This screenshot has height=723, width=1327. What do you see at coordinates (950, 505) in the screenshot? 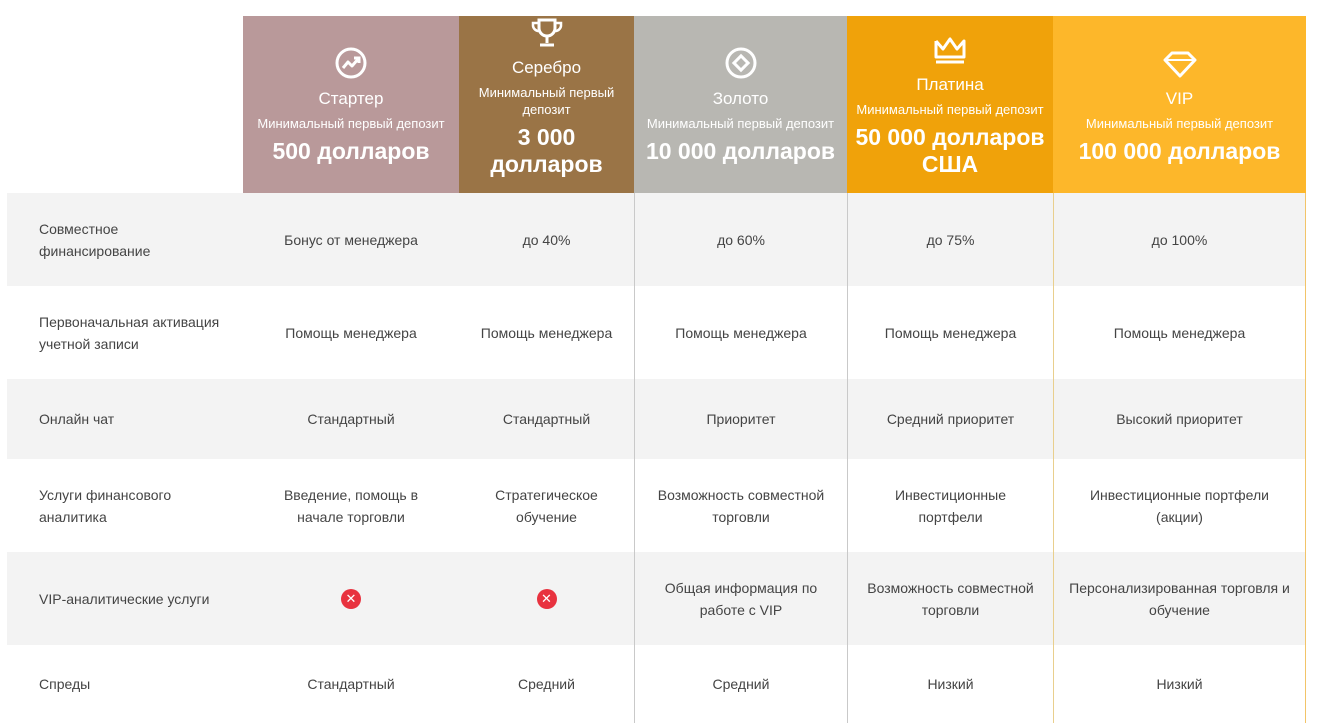
I see `table-cell: Инвестиционные портфели` at bounding box center [950, 505].